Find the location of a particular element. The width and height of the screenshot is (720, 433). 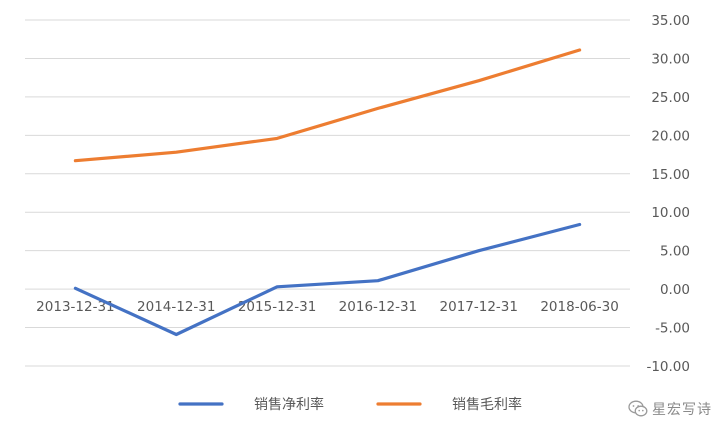

y-tick-label: 20.00 is located at coordinates (670, 136).